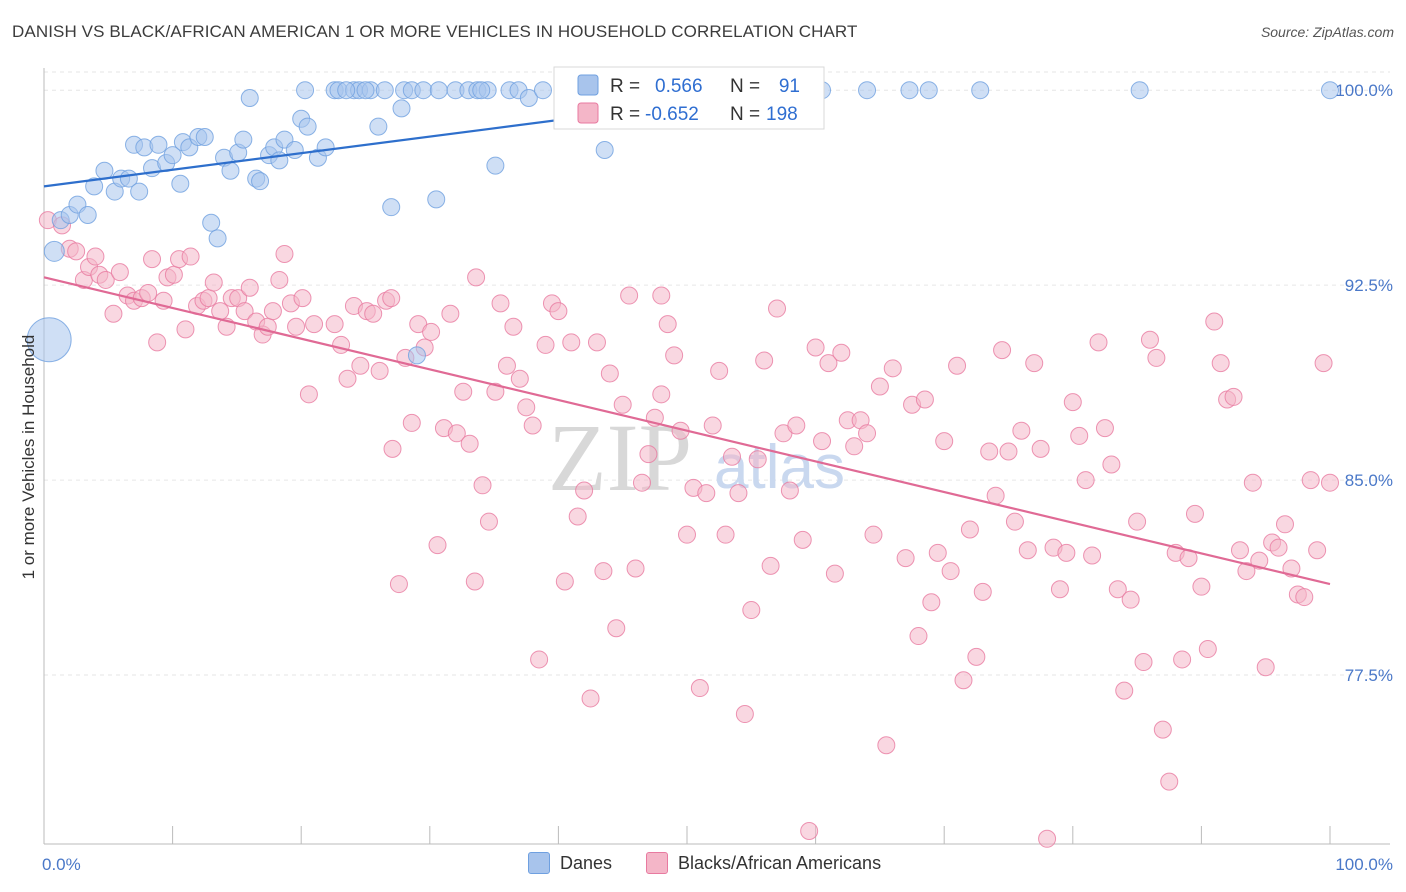 The height and width of the screenshot is (892, 1406). Describe the element at coordinates (1327, 32) in the screenshot. I see `chart-source: Source: ZipAtlas.com` at that location.